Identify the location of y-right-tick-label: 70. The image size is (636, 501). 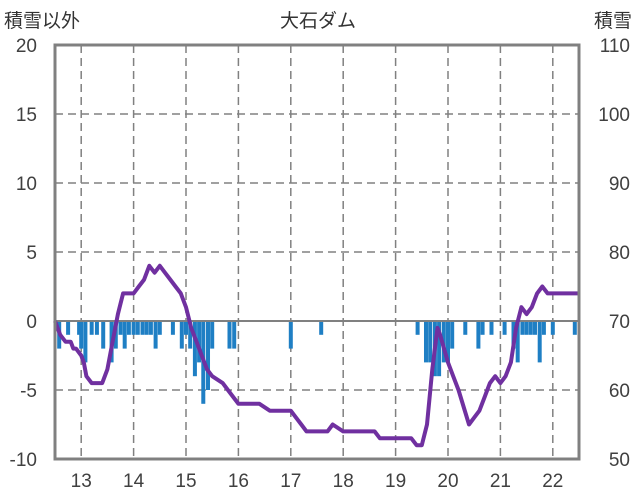
(619, 322).